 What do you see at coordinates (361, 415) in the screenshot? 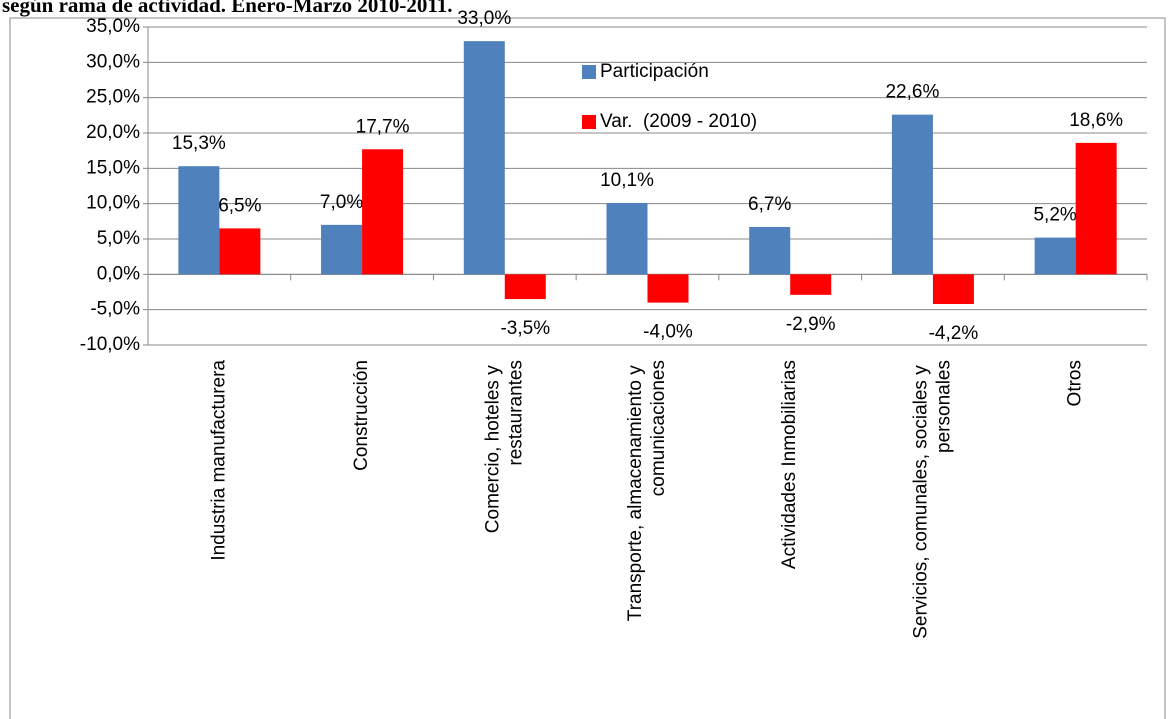
I see `x-tick-label: Construcción` at bounding box center [361, 415].